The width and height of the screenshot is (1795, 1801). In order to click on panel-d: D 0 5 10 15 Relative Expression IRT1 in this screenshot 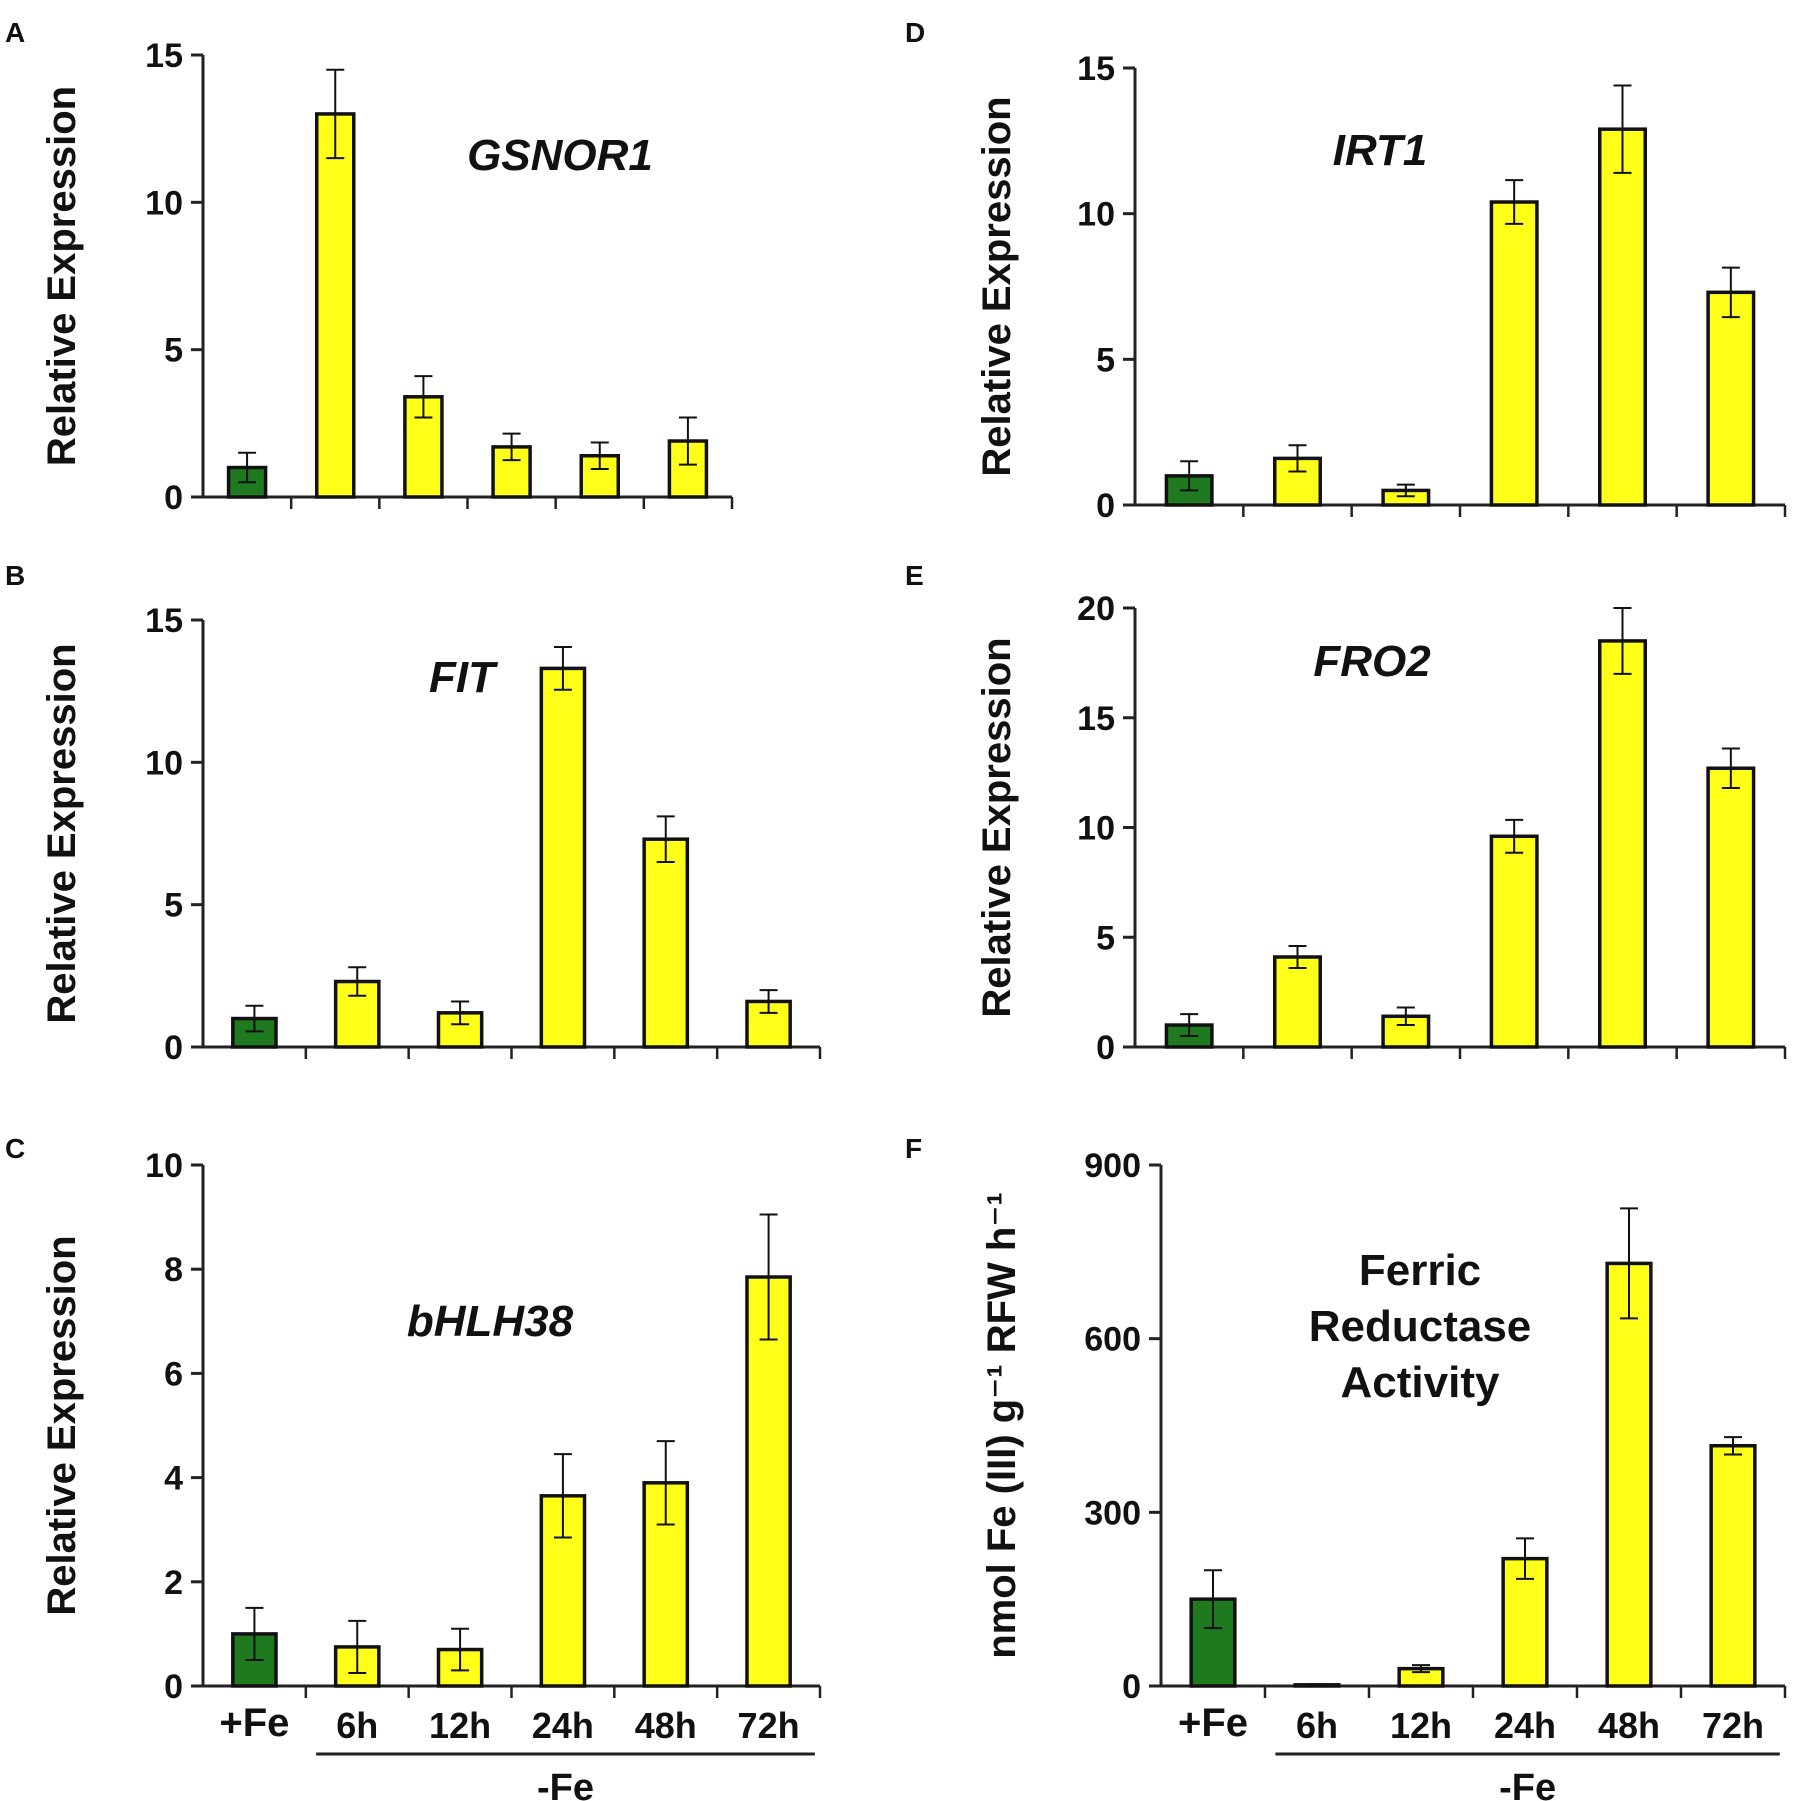, I will do `click(1346, 271)`.